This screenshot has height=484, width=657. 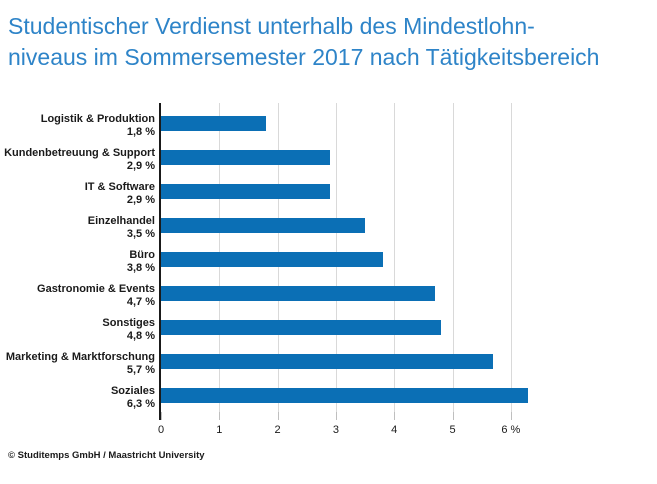 I want to click on category-value: 3,5 %, so click(x=140, y=234).